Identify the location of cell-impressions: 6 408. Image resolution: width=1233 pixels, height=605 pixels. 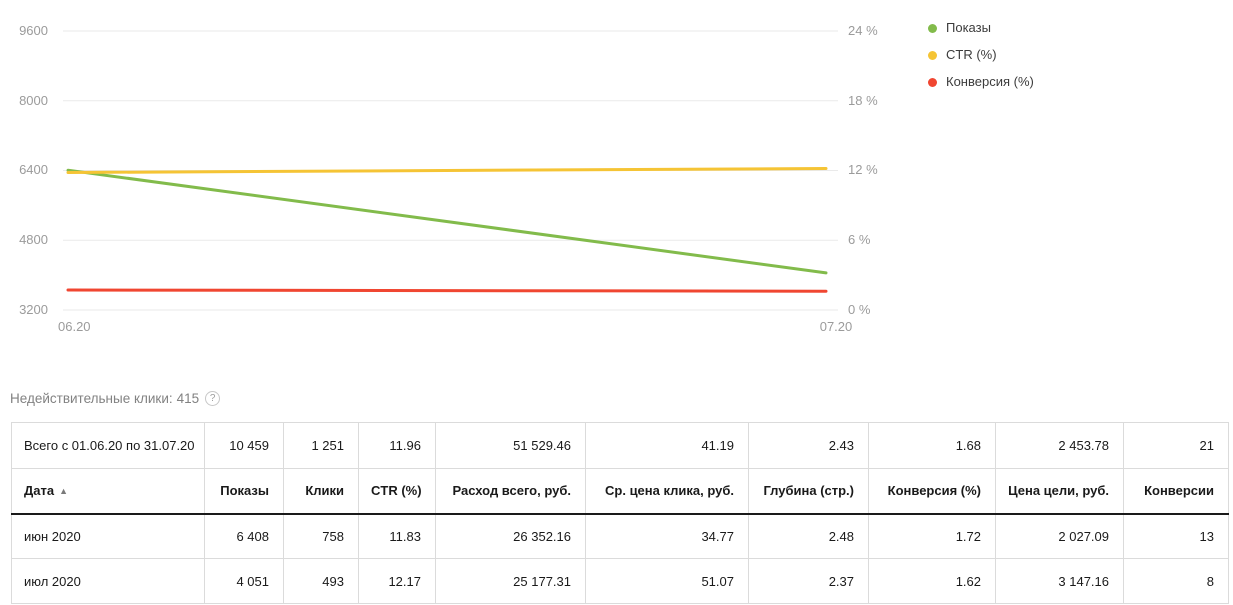
(244, 536).